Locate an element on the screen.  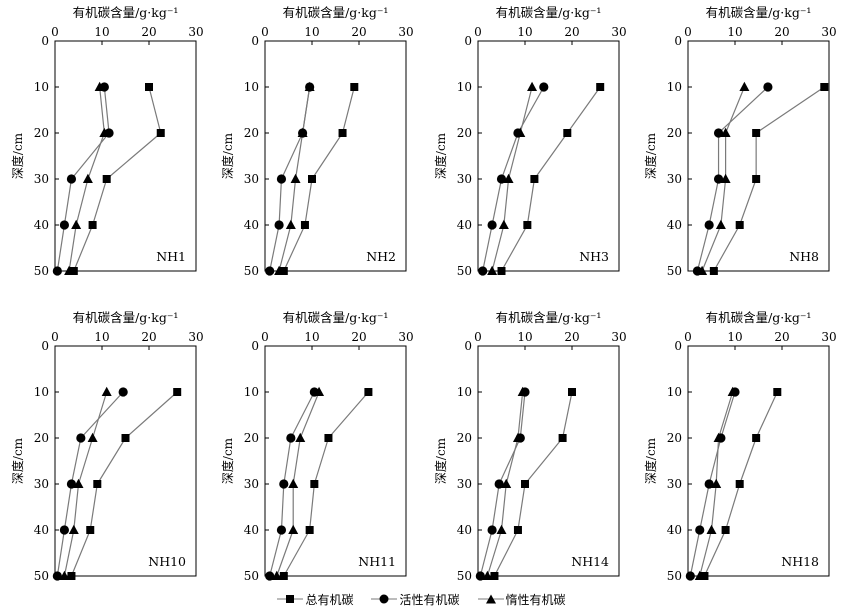
panel-label: NH18 is located at coordinates (800, 561).